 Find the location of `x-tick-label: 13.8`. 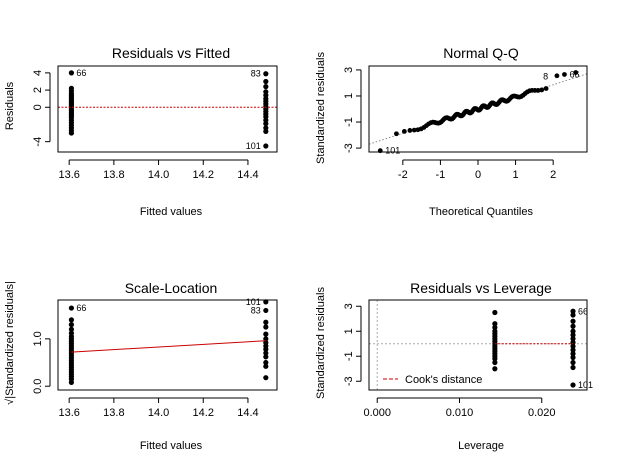

x-tick-label: 13.8 is located at coordinates (113, 413).